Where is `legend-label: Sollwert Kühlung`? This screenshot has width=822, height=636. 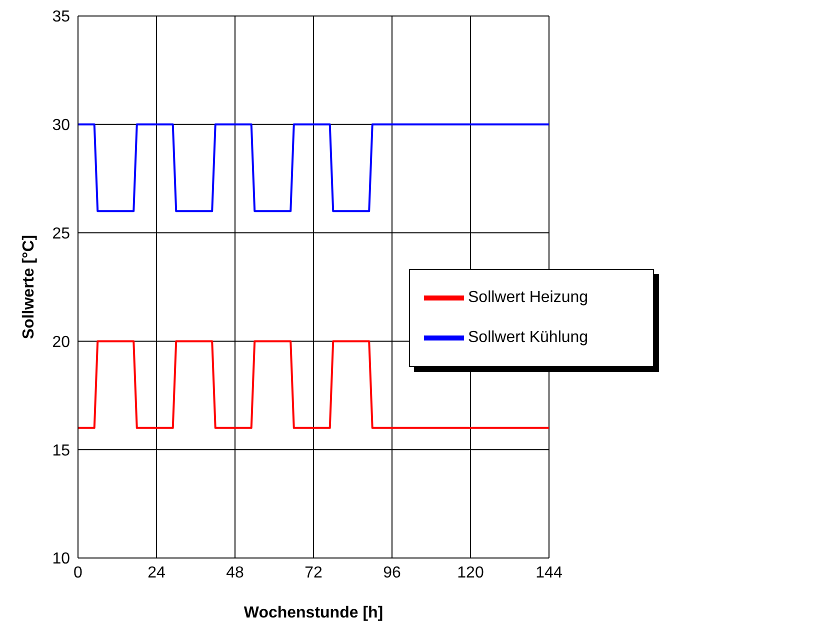 legend-label: Sollwert Kühlung is located at coordinates (528, 337).